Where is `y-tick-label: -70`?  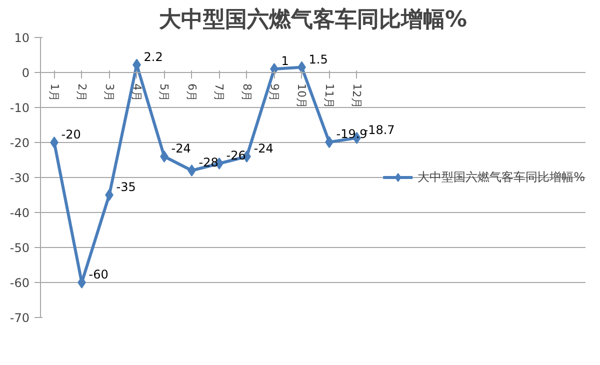 y-tick-label: -70 is located at coordinates (20, 318).